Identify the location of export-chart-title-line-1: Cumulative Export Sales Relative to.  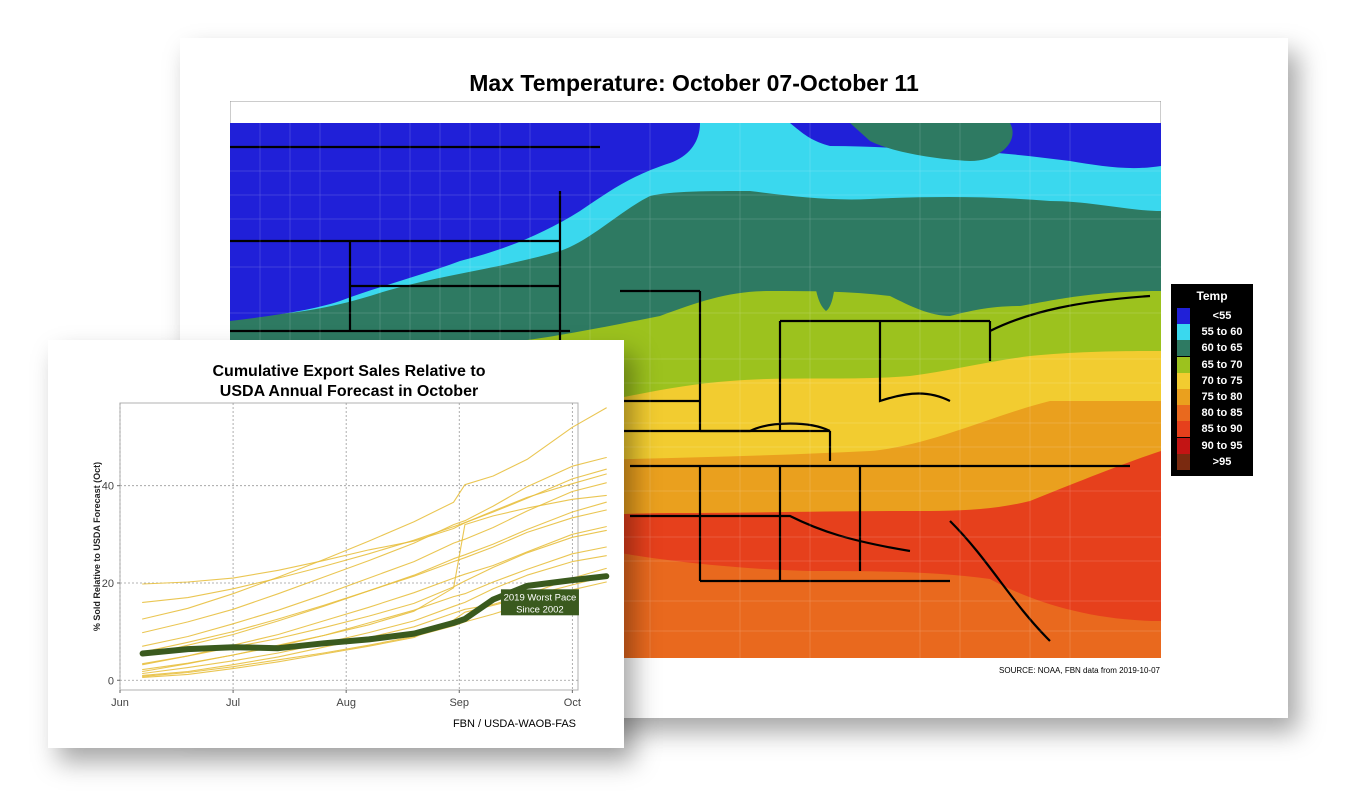
(349, 371).